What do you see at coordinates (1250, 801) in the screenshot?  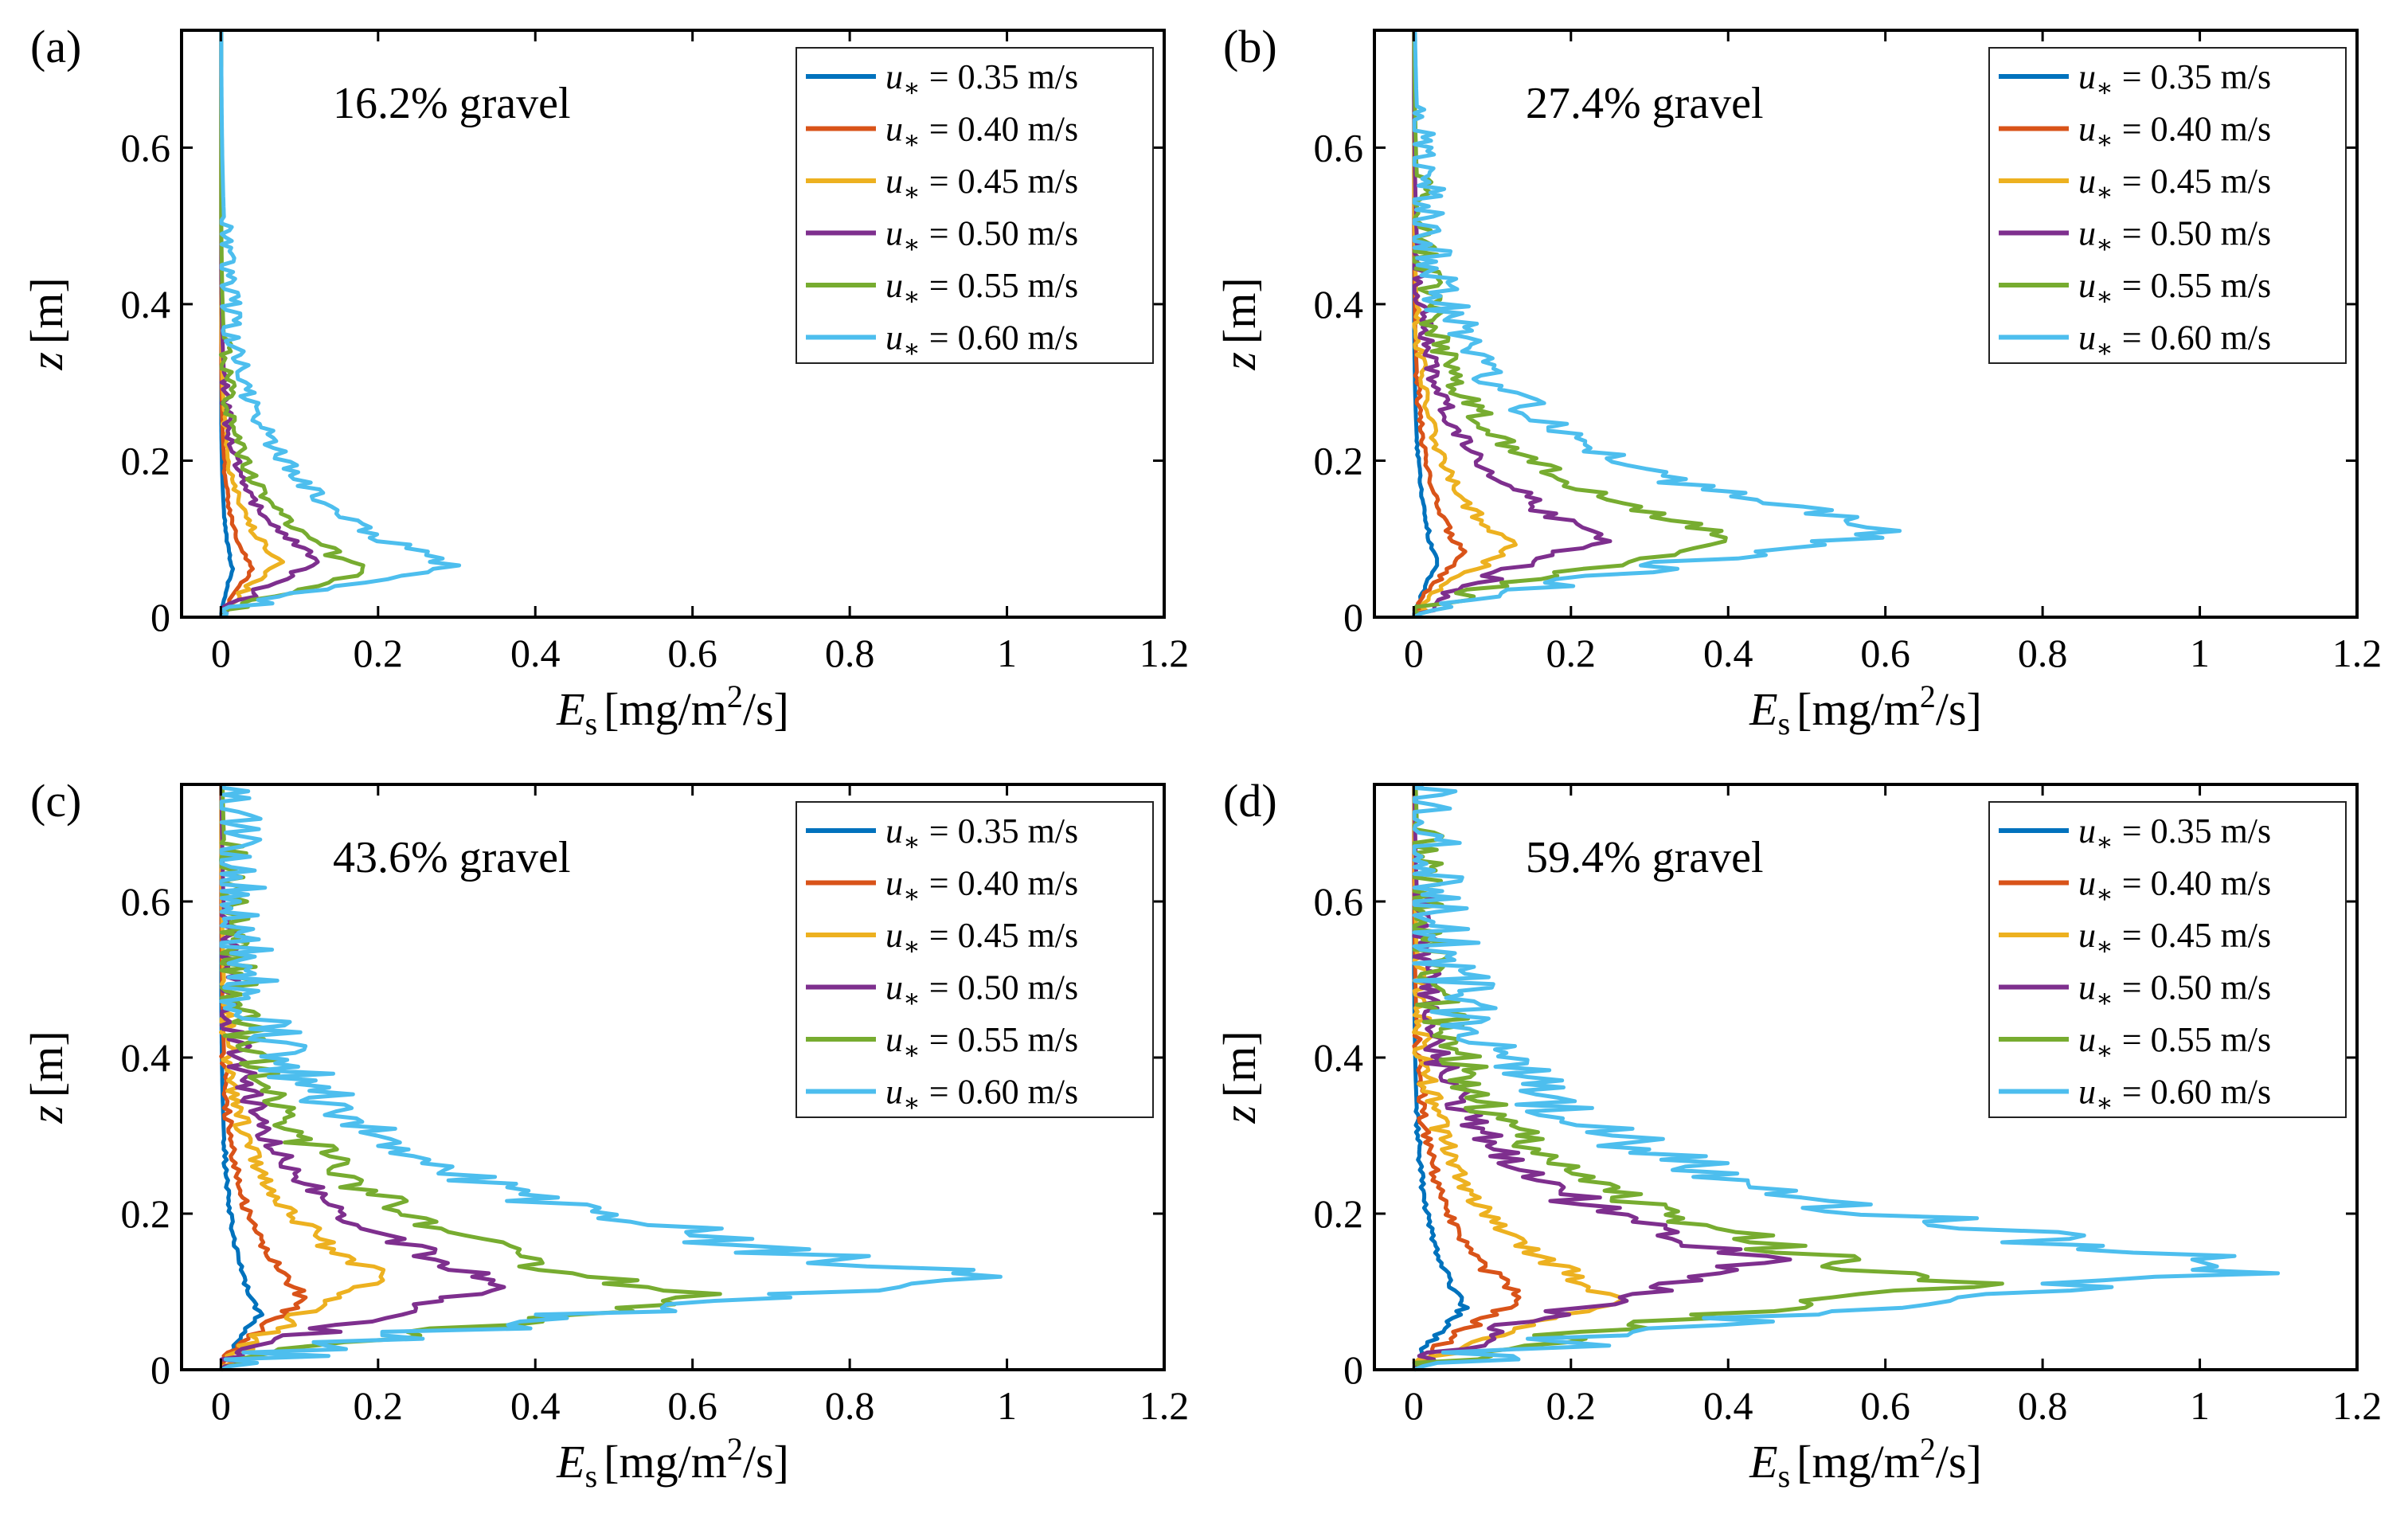 I see `panel-label: (d)` at bounding box center [1250, 801].